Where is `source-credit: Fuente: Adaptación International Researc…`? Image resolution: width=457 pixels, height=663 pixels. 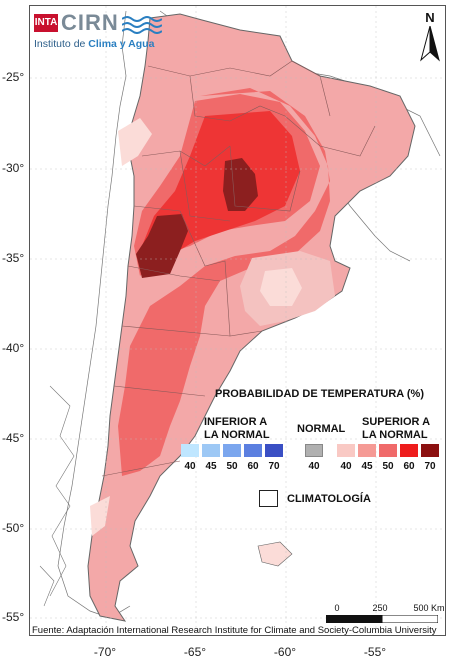
source-credit: Fuente: Adaptación International Researc… is located at coordinates (234, 630).